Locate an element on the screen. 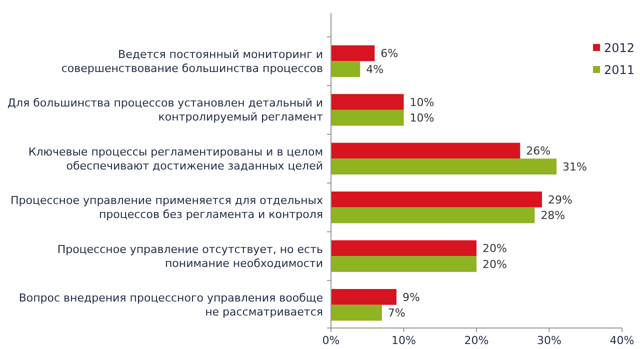 This screenshot has height=349, width=640. x-tick-label: 30% is located at coordinates (549, 340).